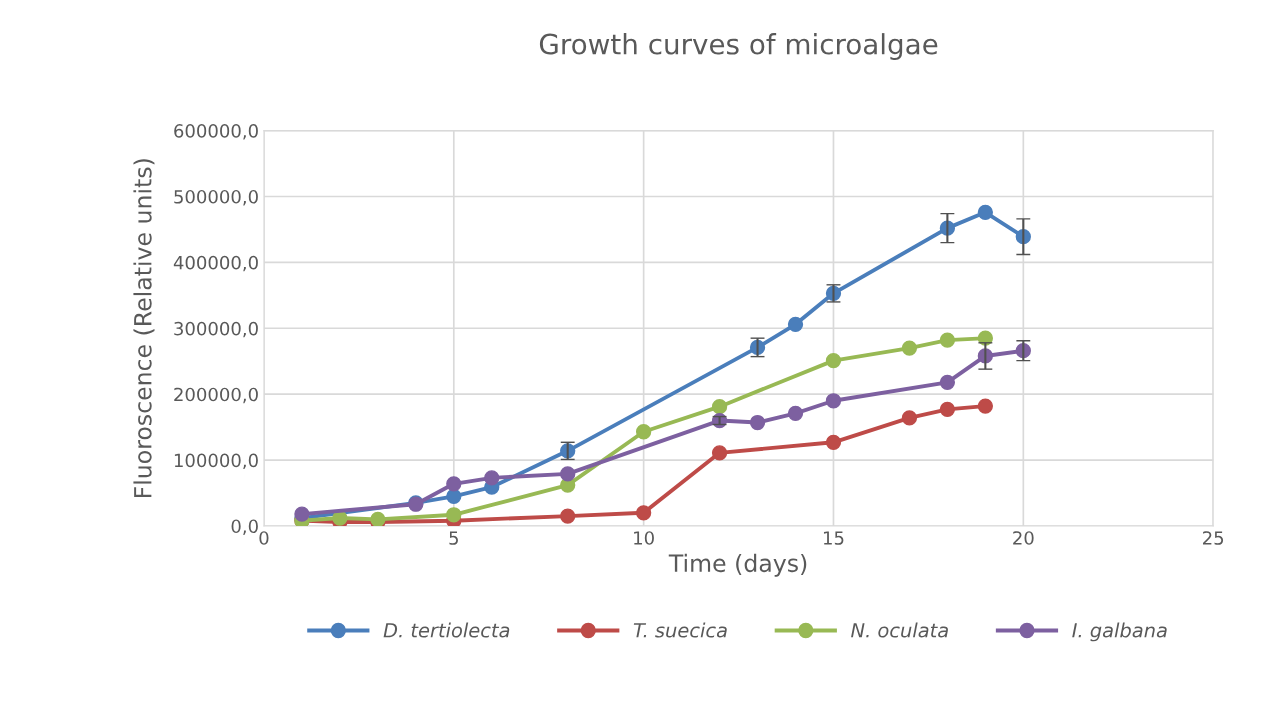 The height and width of the screenshot is (706, 1269). I want to click on y-tick-label: 400000,0, so click(215, 263).